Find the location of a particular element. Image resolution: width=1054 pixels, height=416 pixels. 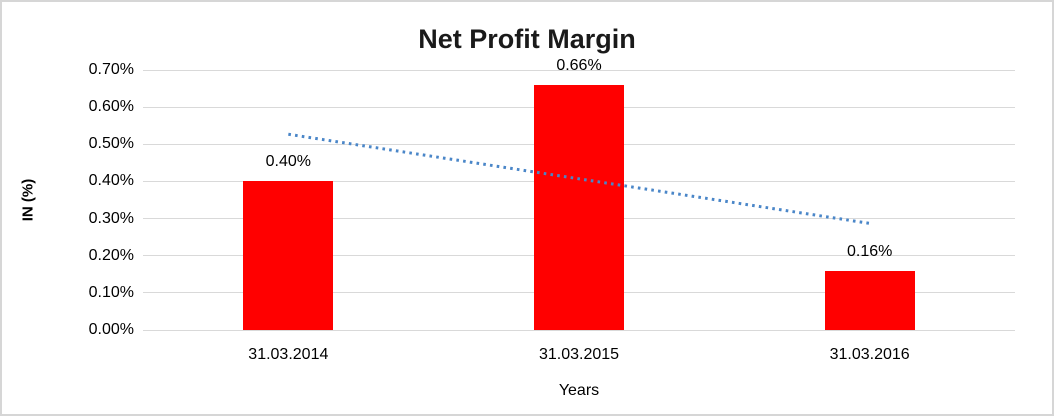

bar-31.03.2014 is located at coordinates (288, 255).